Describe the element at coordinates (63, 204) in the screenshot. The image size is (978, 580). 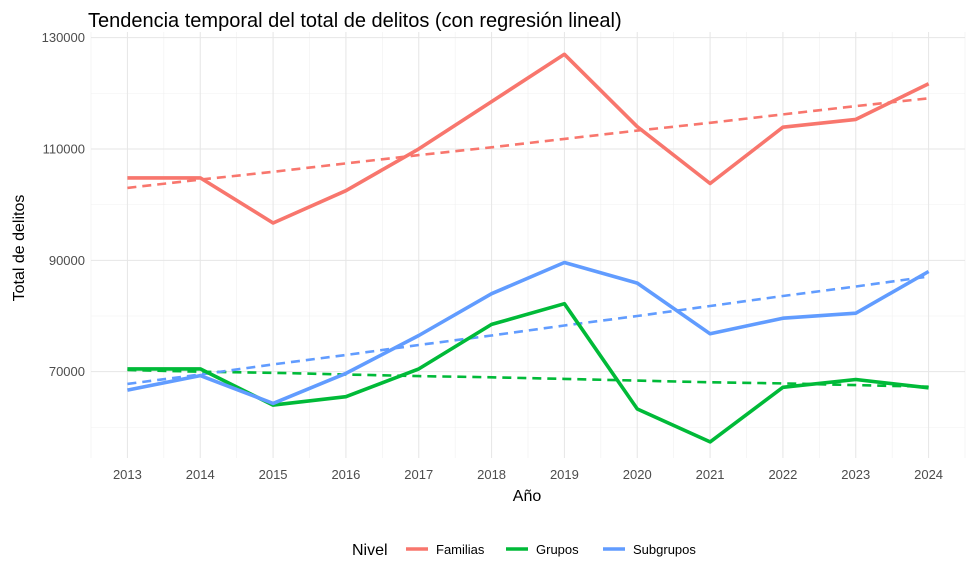
I see `y-axis-ticks: 70000 90000 110000 130000` at that location.